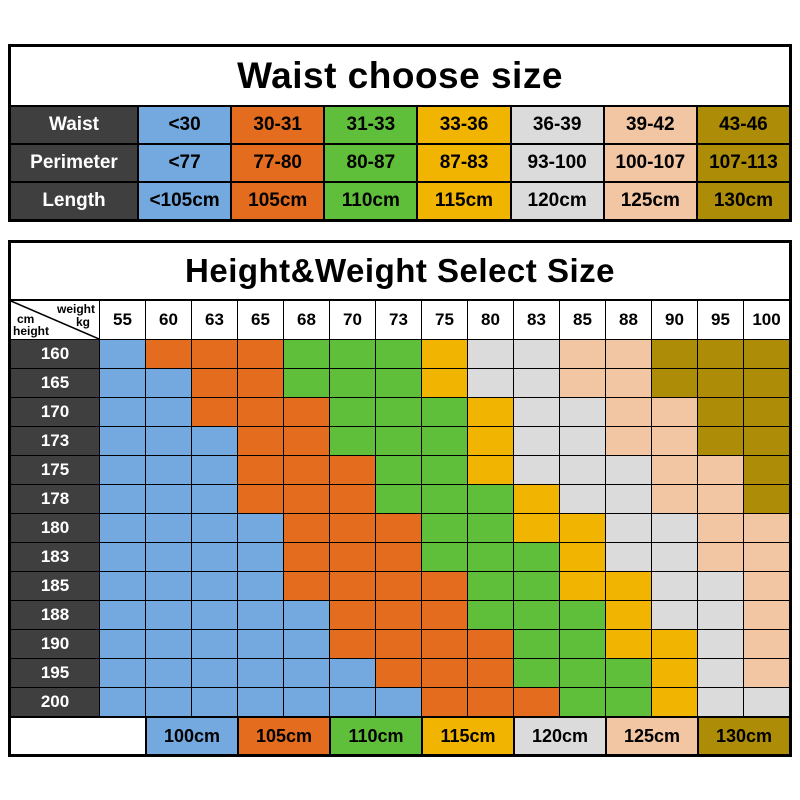  Describe the element at coordinates (650, 163) in the screenshot. I see `waist-cell: 100-107` at that location.